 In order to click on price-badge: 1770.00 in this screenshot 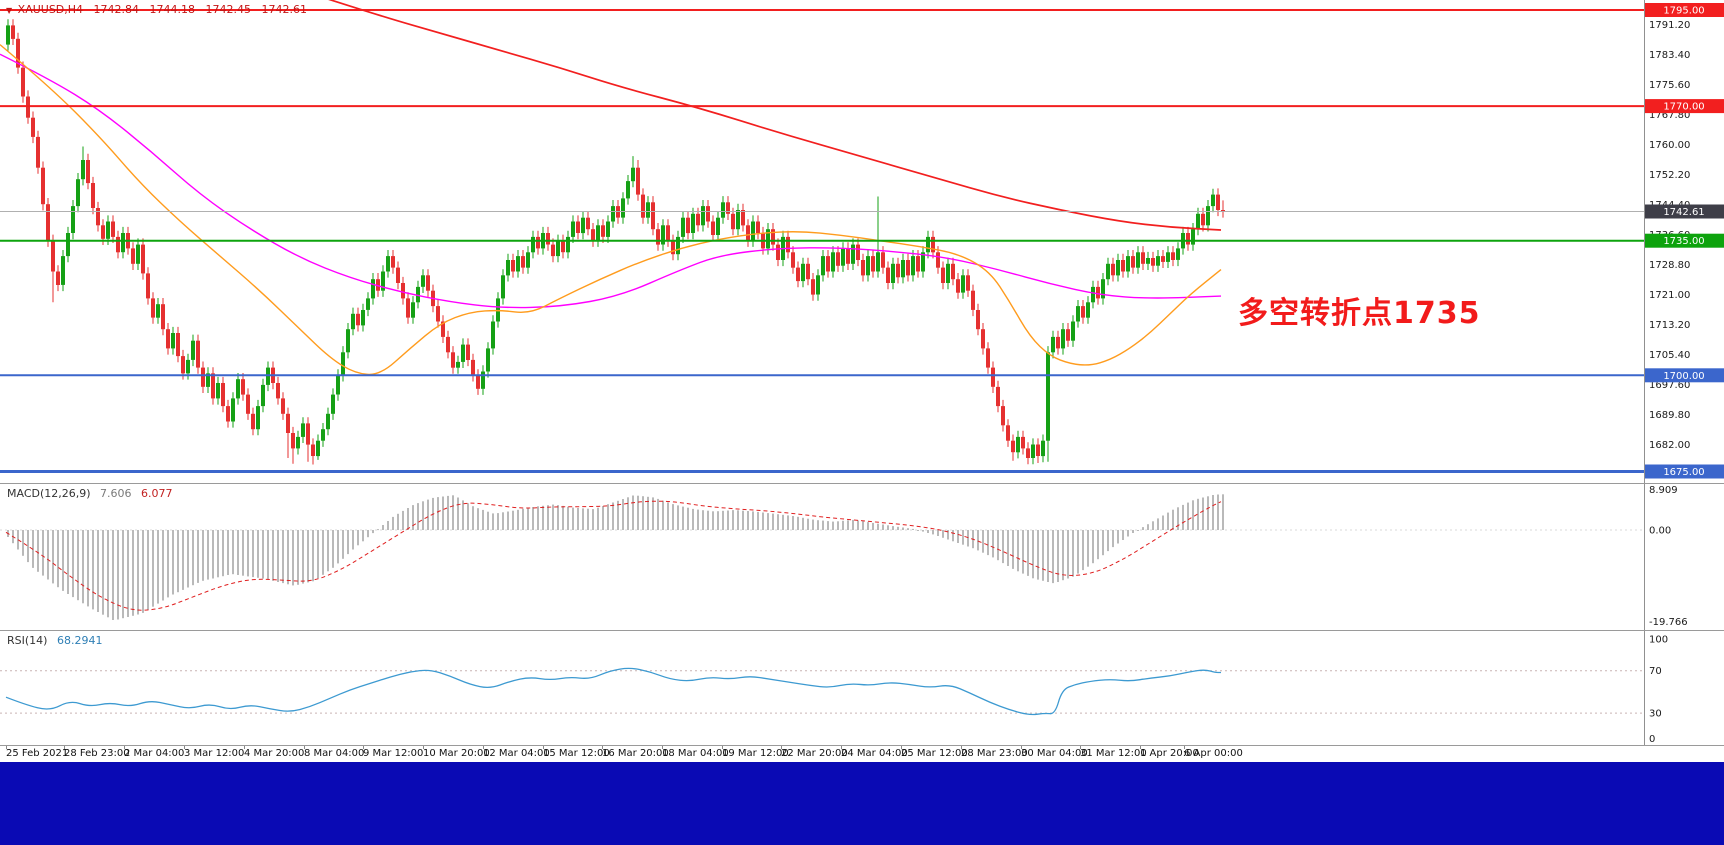, I will do `click(1684, 106)`.